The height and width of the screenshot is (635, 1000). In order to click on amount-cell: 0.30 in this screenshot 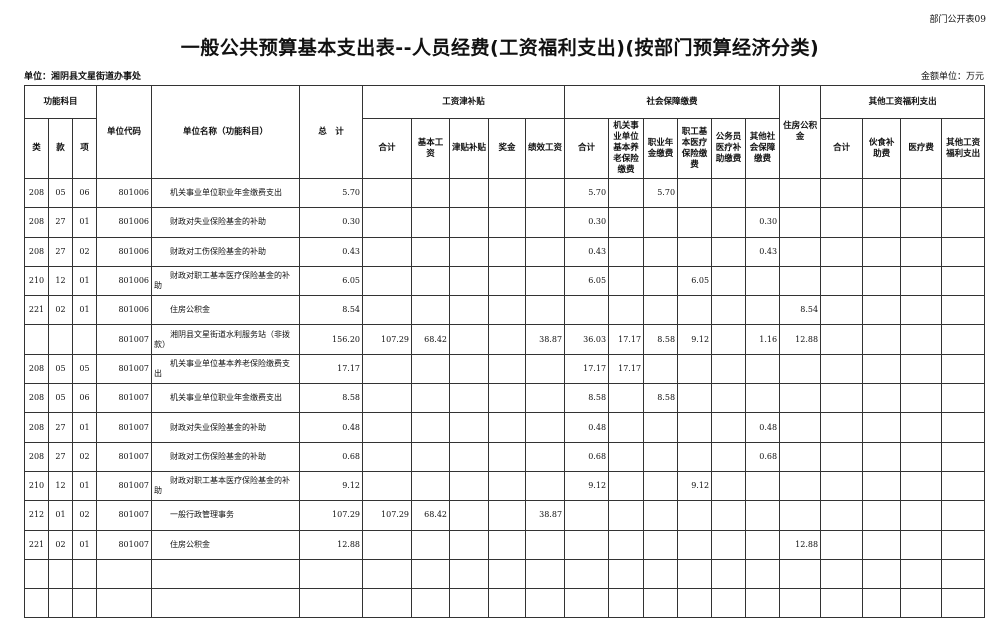, I will do `click(587, 222)`.